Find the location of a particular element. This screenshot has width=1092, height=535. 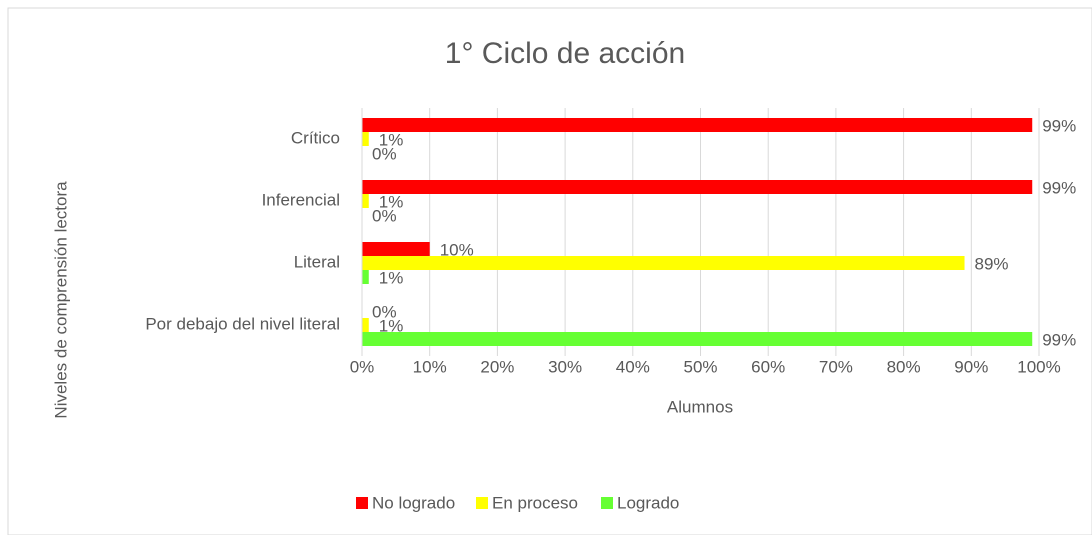

legend-label: No logrado is located at coordinates (413, 502).